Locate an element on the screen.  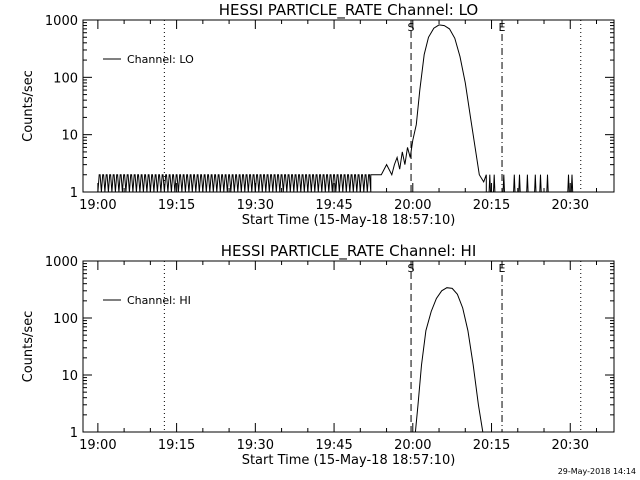
lo-x-tick-label: 19:45 is located at coordinates (333, 205).